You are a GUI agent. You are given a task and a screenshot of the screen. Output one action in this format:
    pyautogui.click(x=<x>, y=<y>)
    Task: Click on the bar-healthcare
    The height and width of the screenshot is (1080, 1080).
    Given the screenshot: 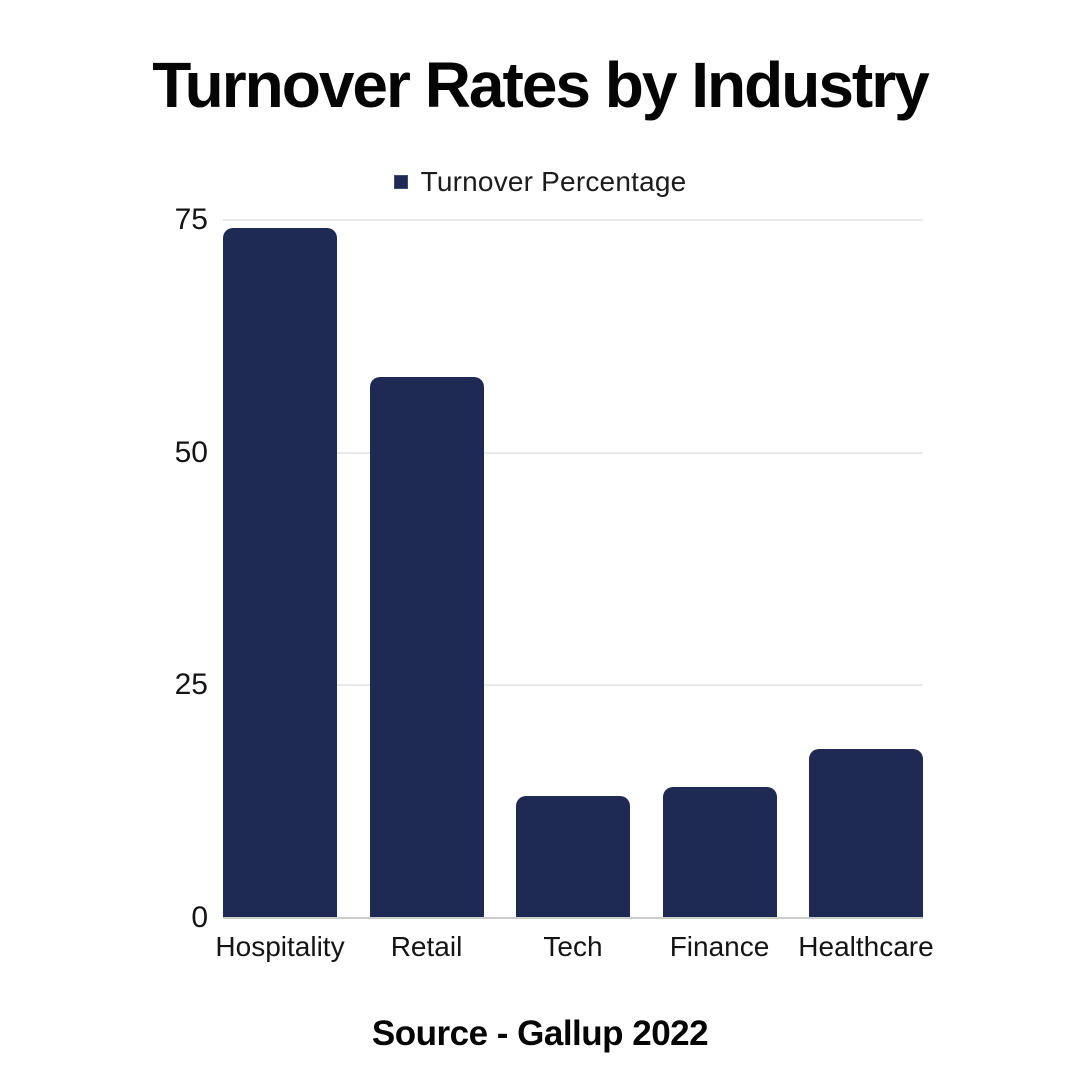 What is the action you would take?
    pyautogui.click(x=866, y=833)
    